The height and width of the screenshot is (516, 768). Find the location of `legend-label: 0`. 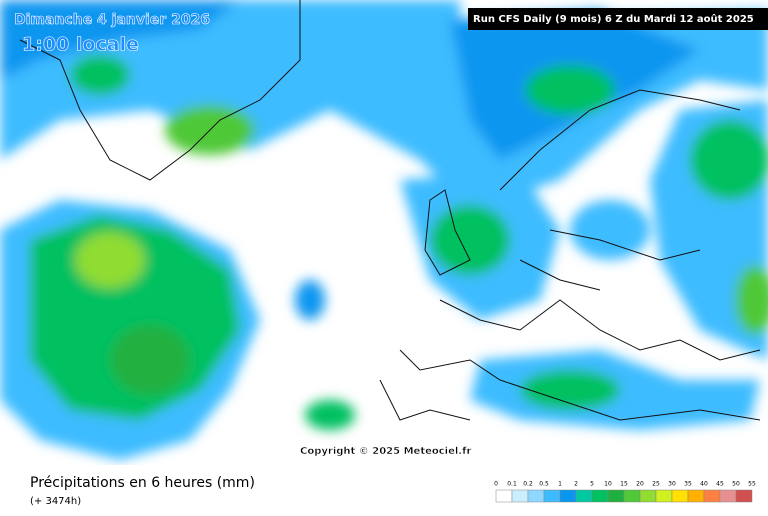

legend-label: 0 is located at coordinates (496, 484).